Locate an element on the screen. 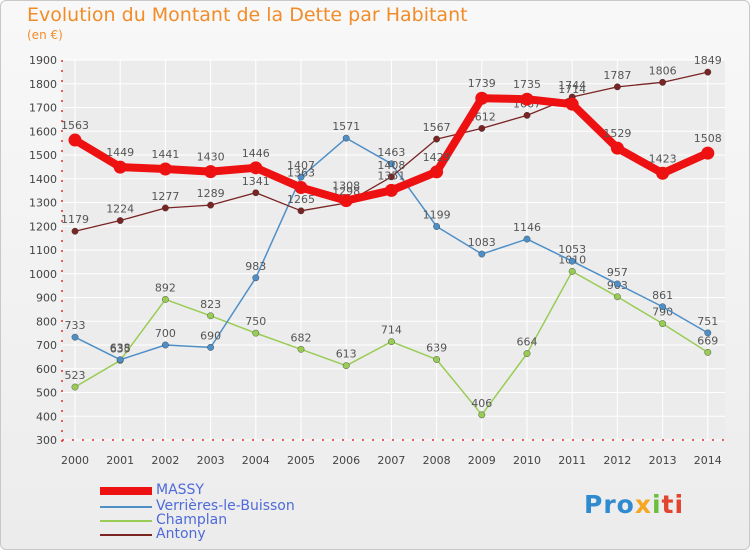 The image size is (750, 550). x-tick-label: 2014 is located at coordinates (708, 460).